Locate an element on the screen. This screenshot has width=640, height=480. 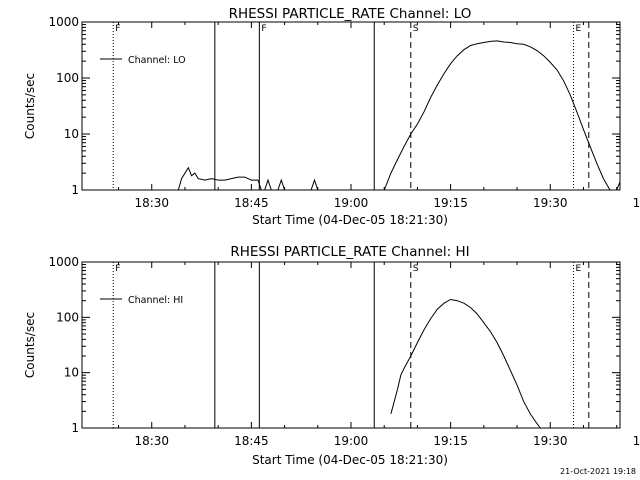
legend-label: Channel: LO is located at coordinates (157, 60).